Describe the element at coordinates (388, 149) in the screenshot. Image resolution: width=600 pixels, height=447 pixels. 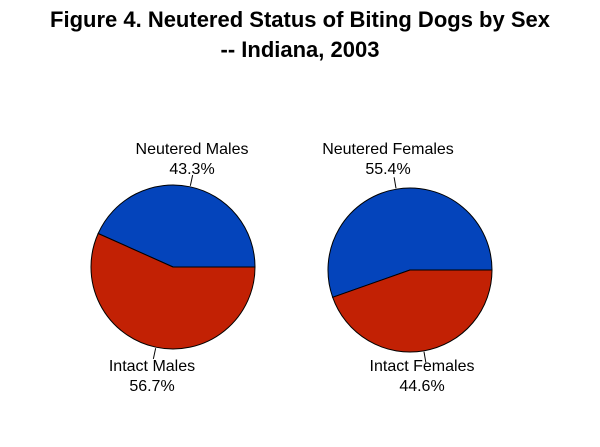
I see `label-neutered-females-text: Neutered Females` at that location.